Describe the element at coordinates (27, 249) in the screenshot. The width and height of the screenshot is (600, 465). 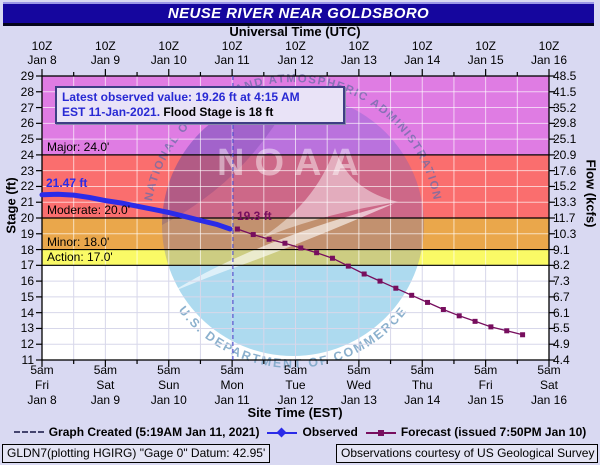
I see `stage-tick-label: 18` at that location.